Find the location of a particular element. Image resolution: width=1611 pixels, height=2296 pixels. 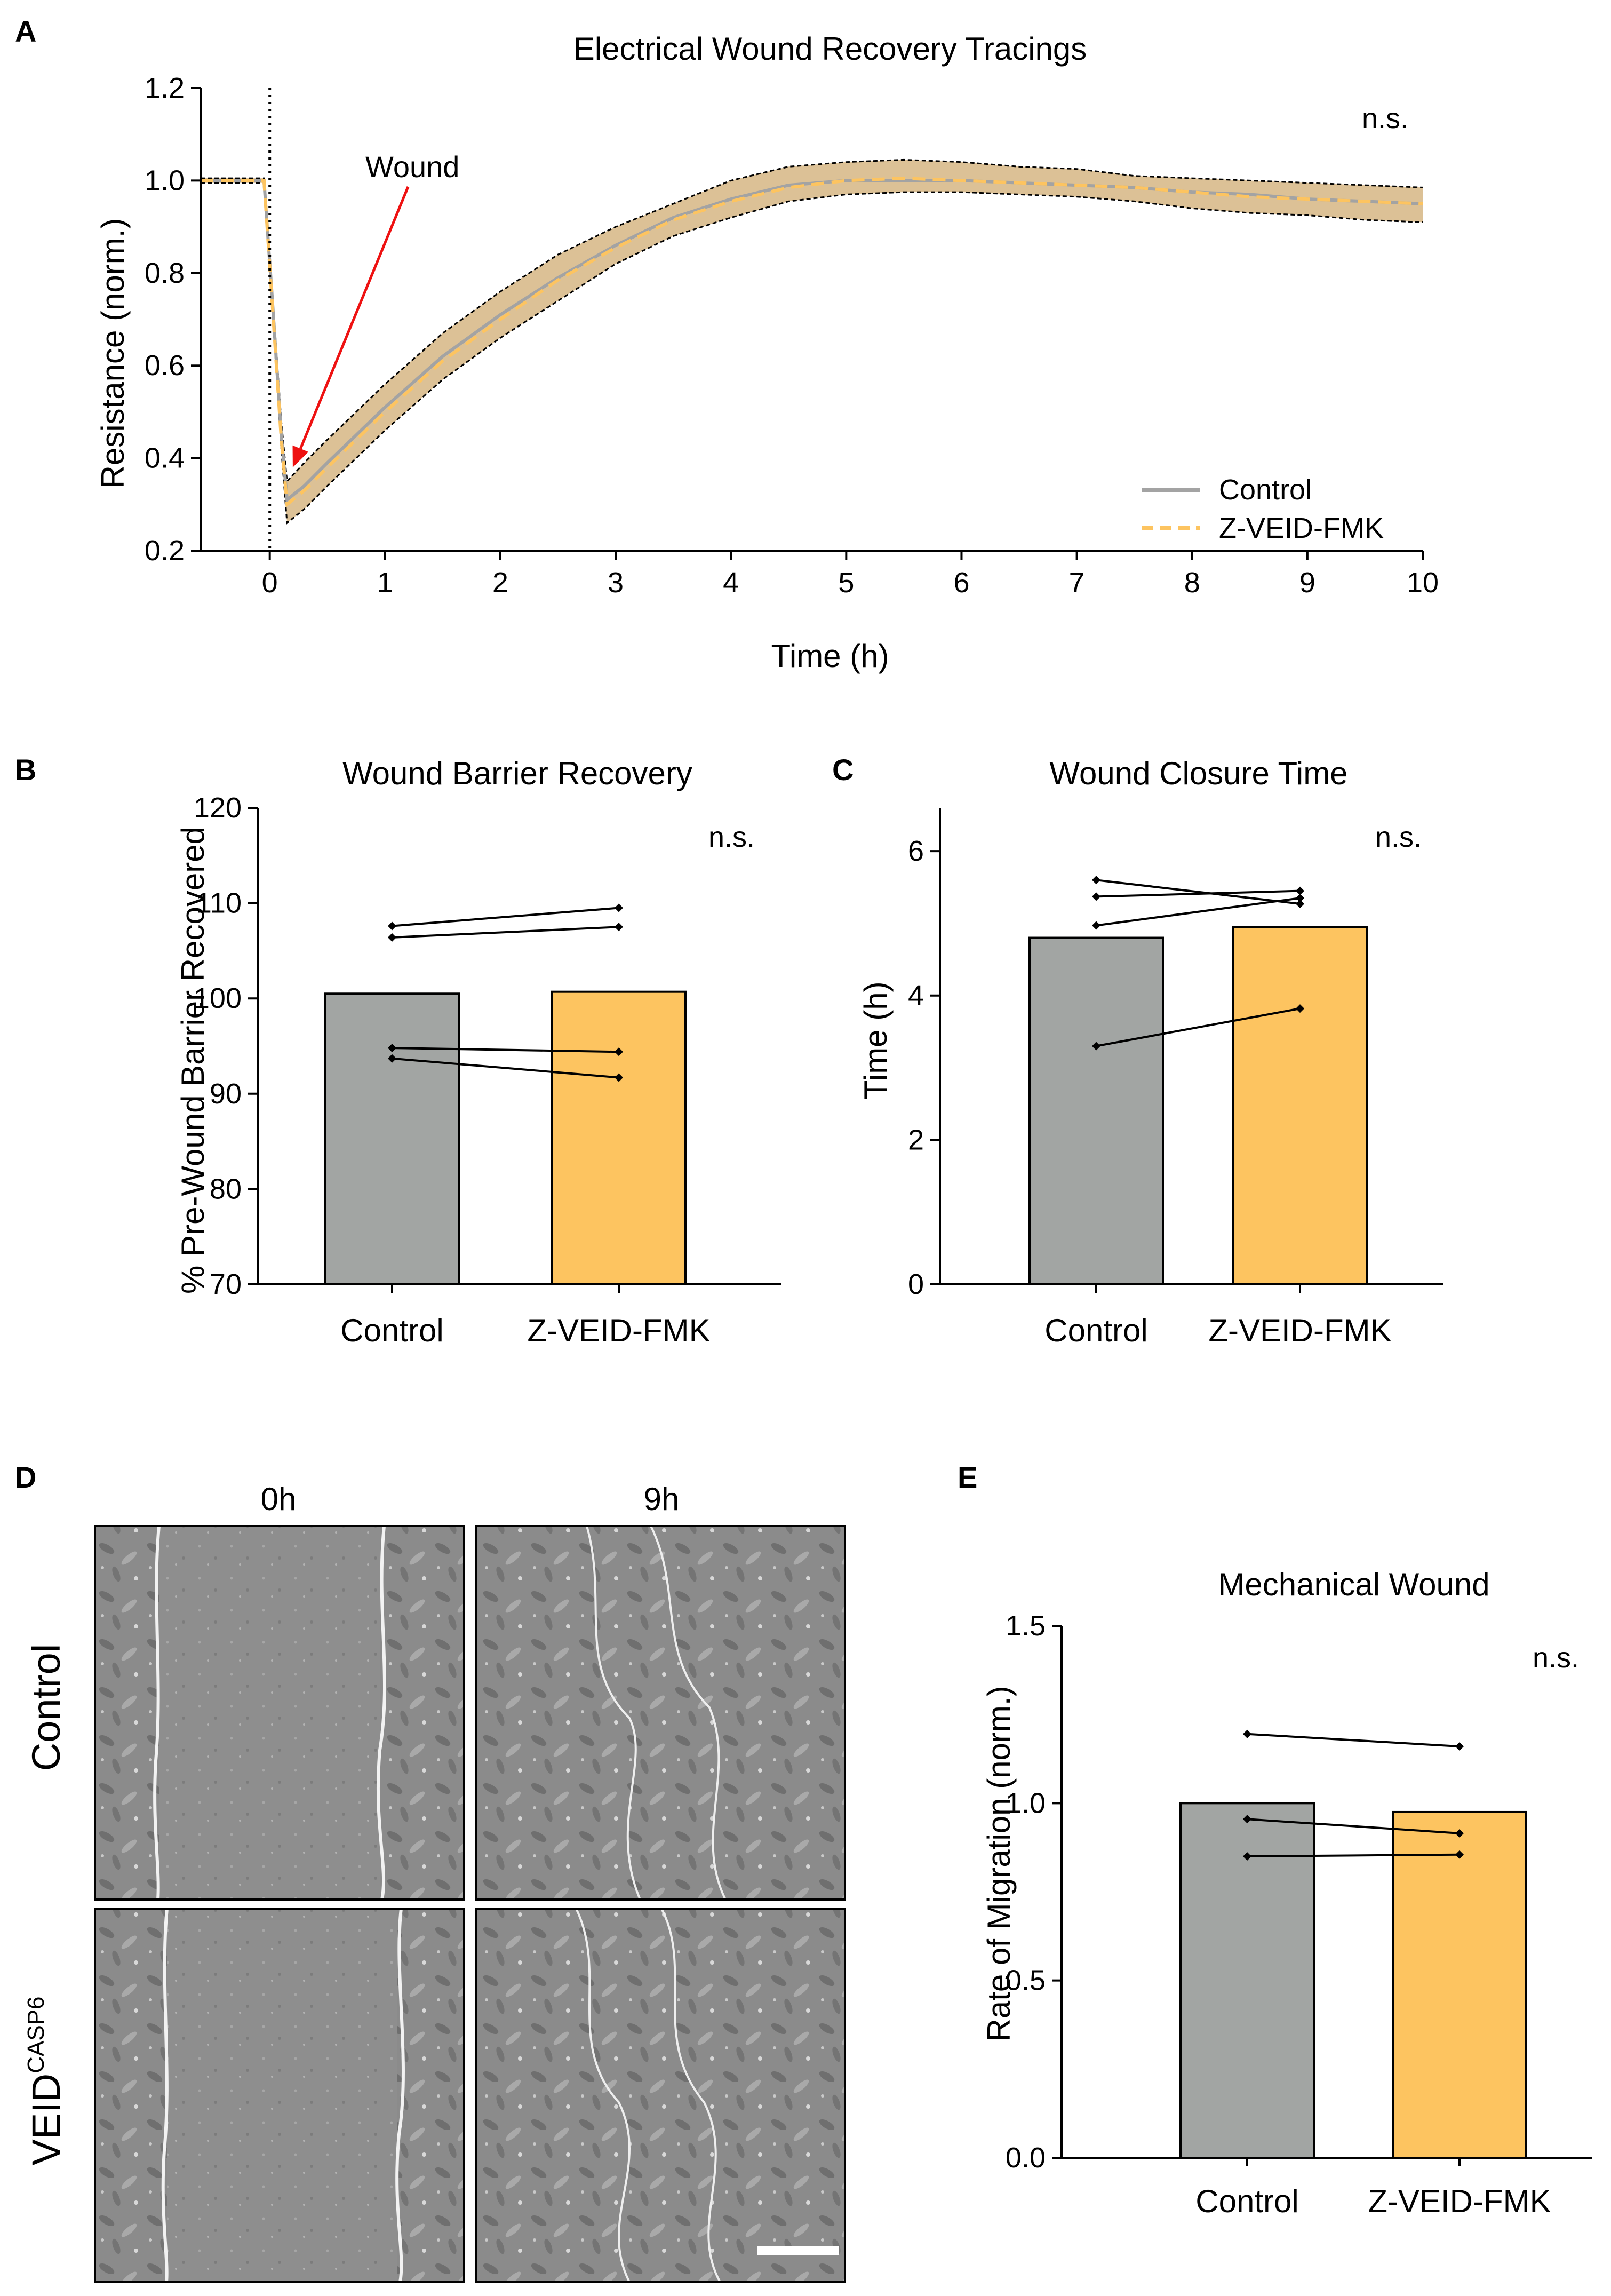

chart-b-title: Wound Barrier Recovery is located at coordinates (517, 773).